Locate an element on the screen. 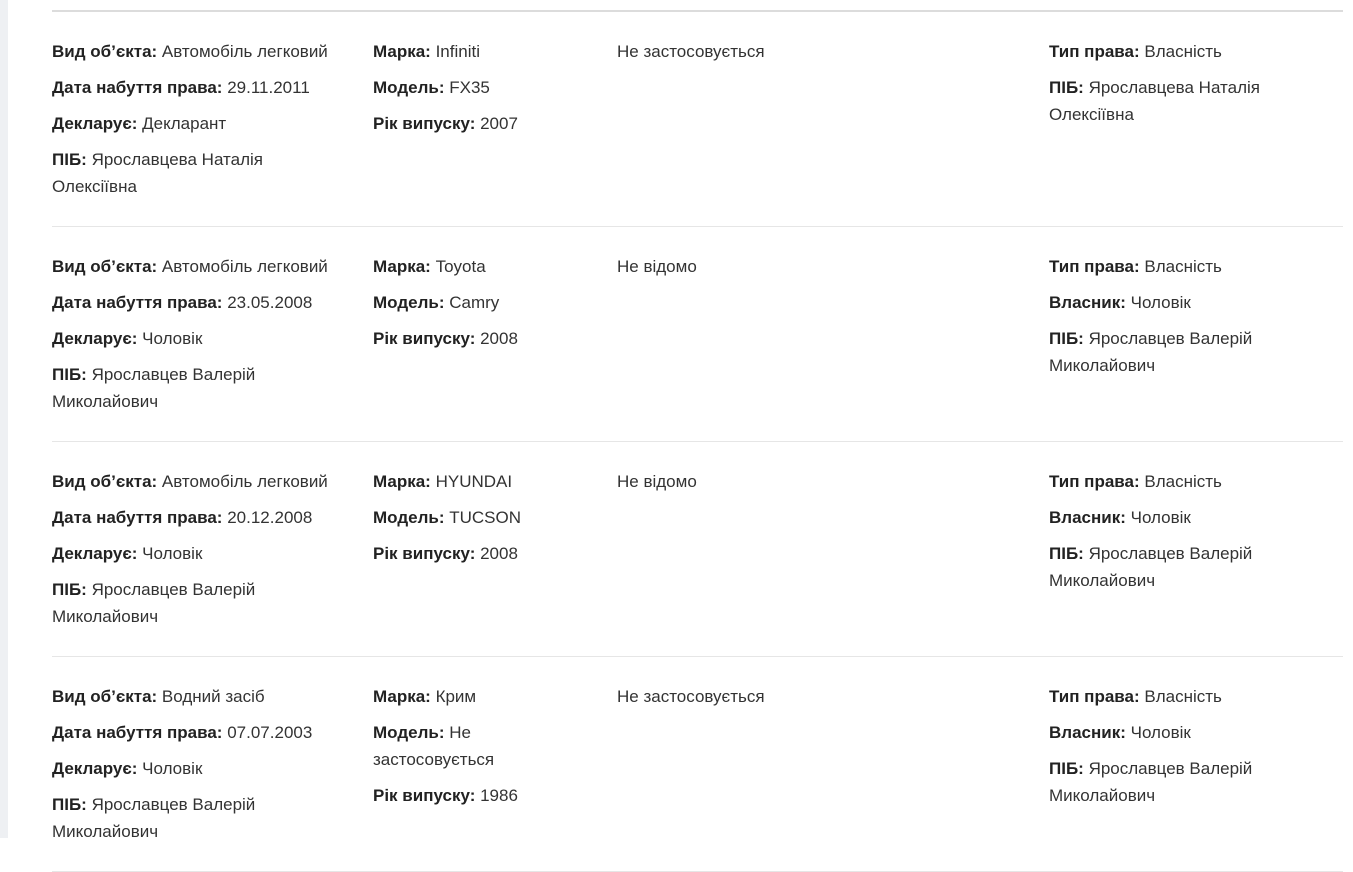 The image size is (1353, 872). field: Декларує: Чоловік is located at coordinates (202, 553).